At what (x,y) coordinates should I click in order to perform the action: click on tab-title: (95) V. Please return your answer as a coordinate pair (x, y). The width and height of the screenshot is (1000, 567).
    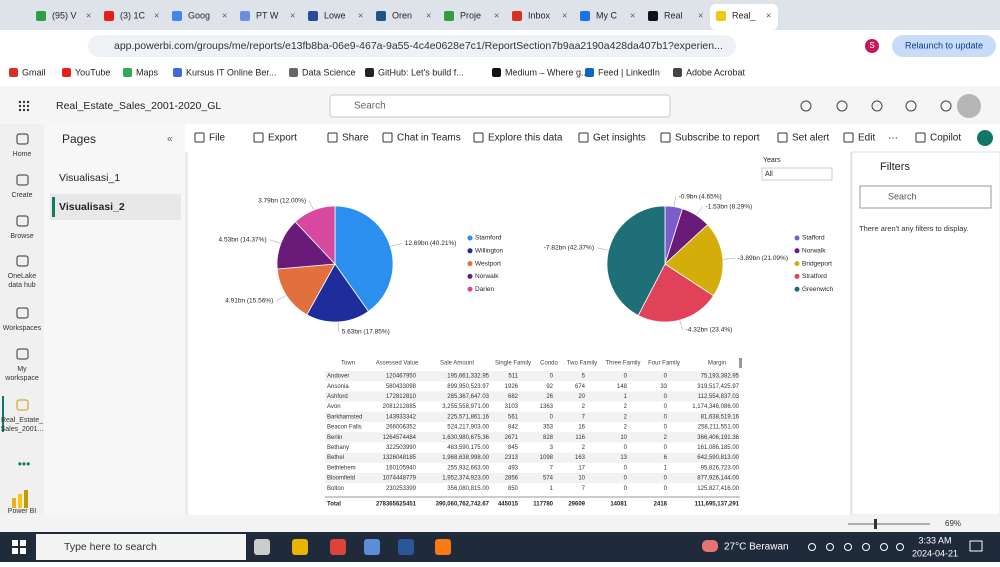
    Looking at the image, I should click on (64, 15).